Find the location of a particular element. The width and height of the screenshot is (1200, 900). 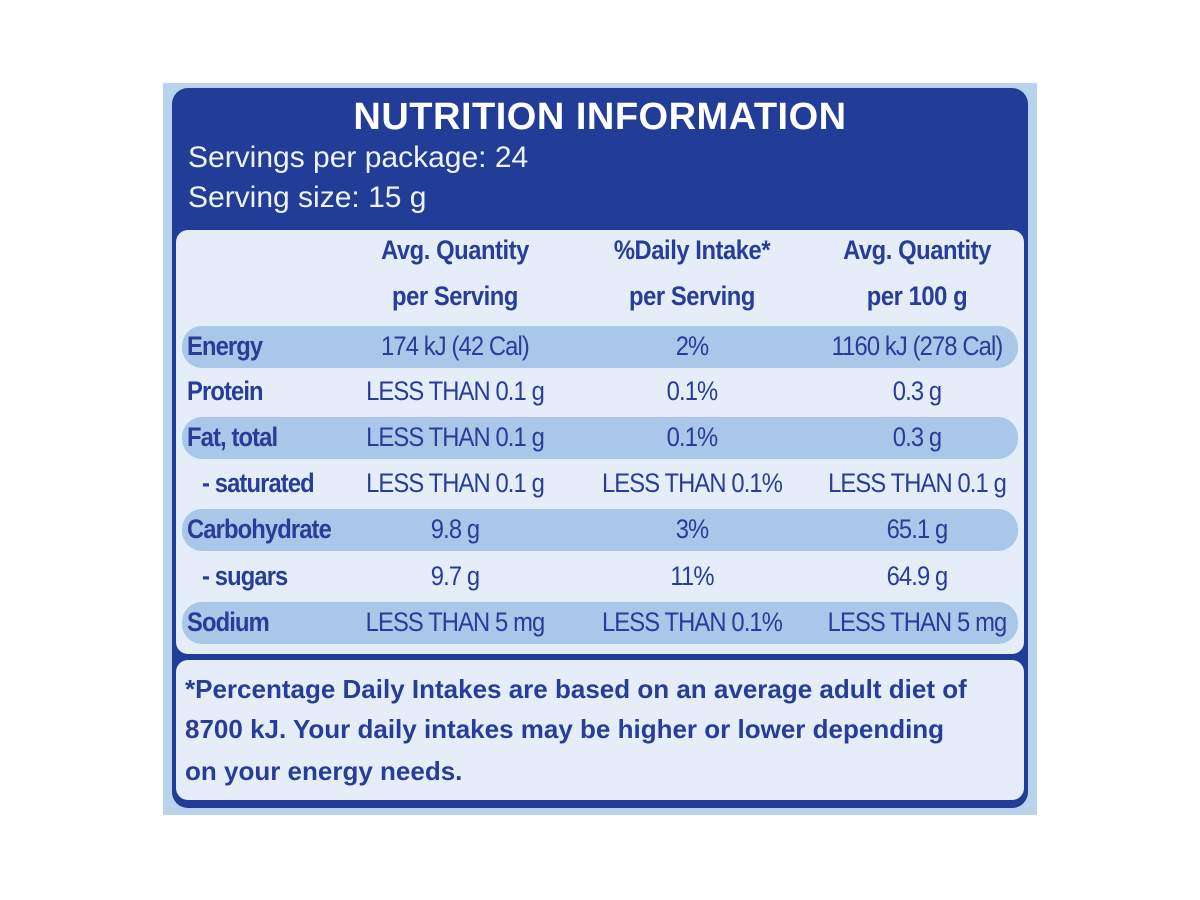

cell-value: 11% is located at coordinates (692, 576).